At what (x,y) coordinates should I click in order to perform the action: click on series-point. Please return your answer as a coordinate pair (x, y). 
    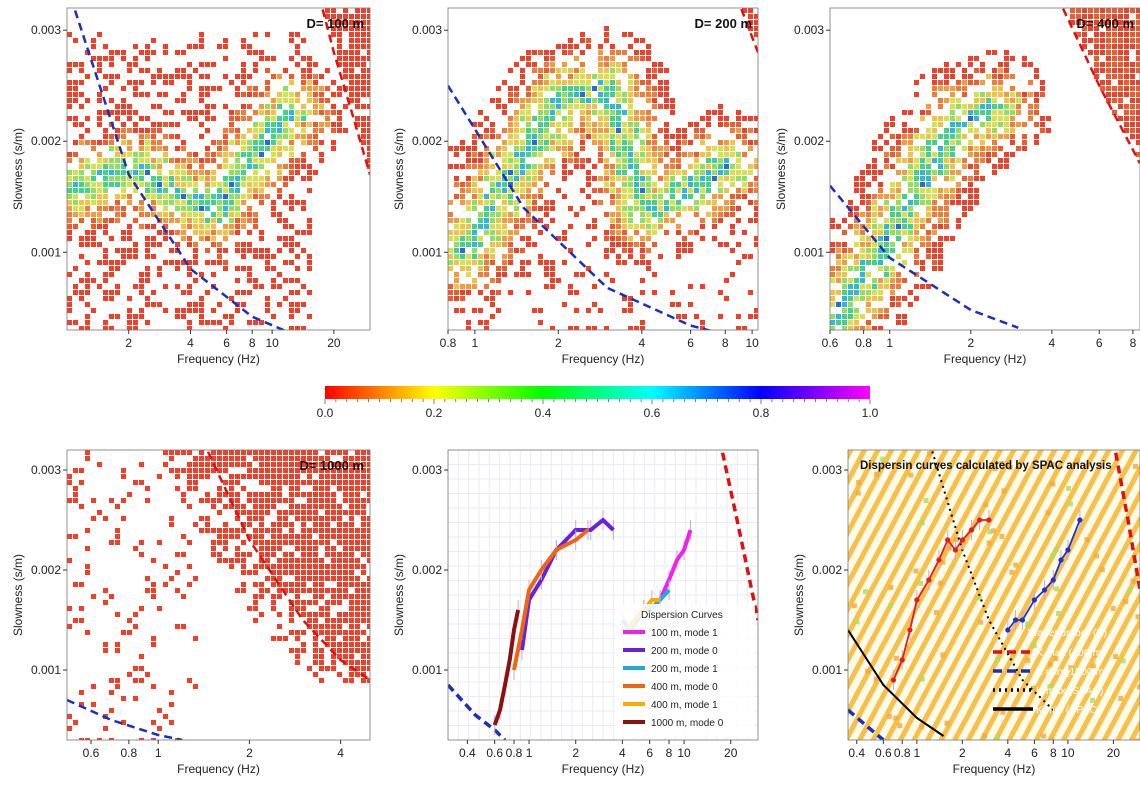
    Looking at the image, I should click on (893, 680).